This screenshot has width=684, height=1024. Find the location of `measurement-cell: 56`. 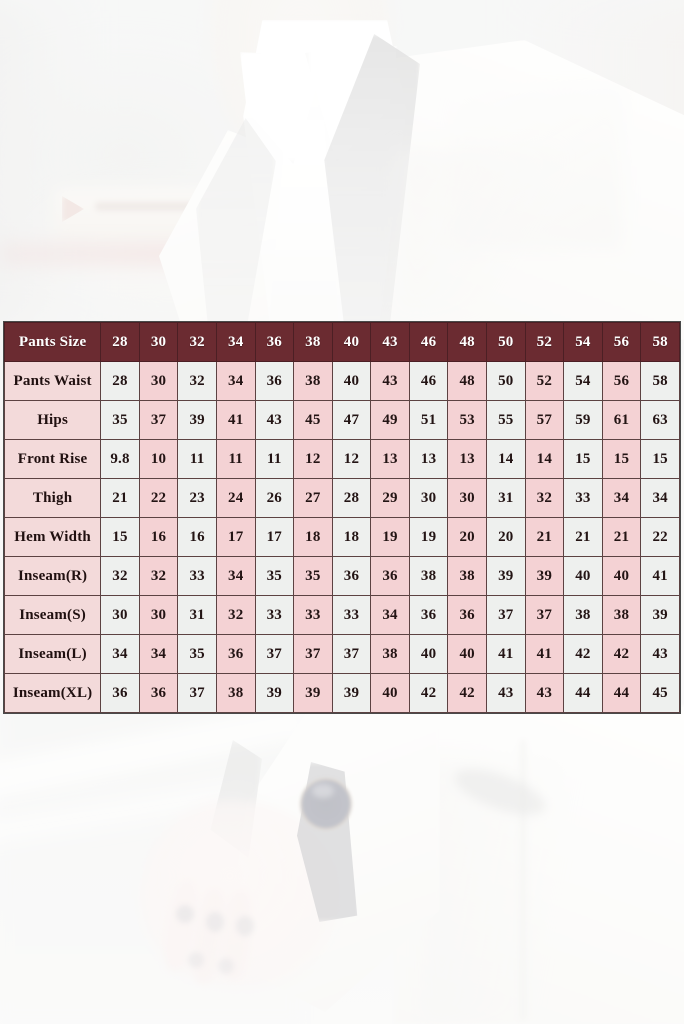

measurement-cell: 56 is located at coordinates (621, 381).